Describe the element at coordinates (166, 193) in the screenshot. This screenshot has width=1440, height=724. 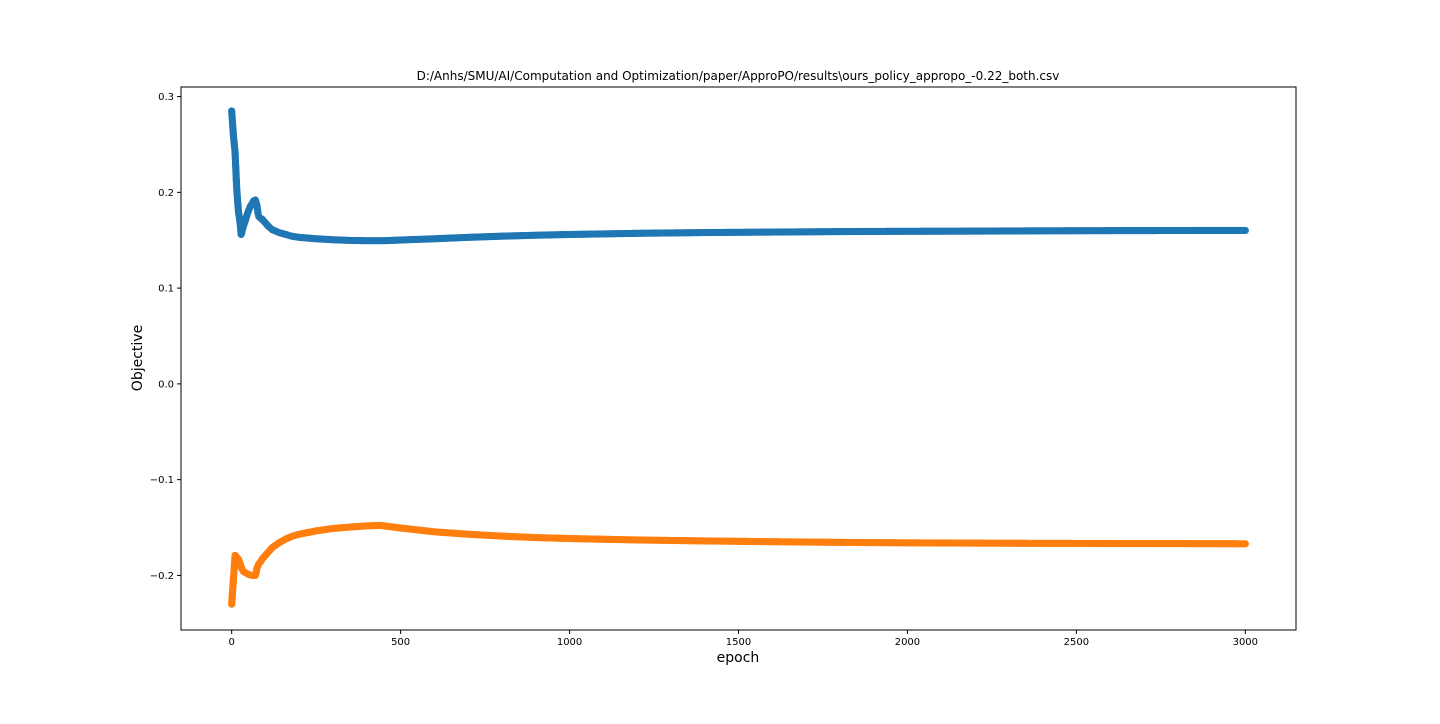
I see `y-tick-label: 0.2` at that location.